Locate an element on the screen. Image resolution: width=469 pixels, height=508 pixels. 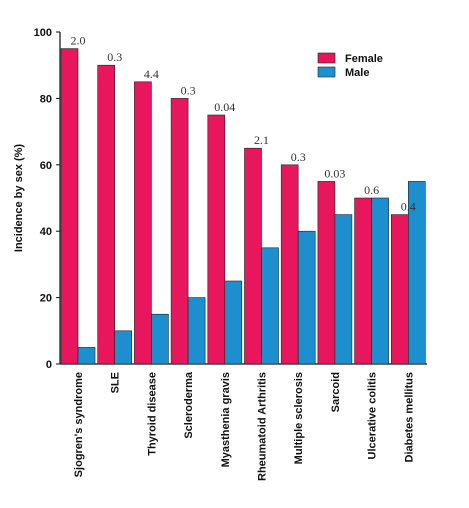
x-tick-label: Multiple sclerosis is located at coordinates (299, 418).